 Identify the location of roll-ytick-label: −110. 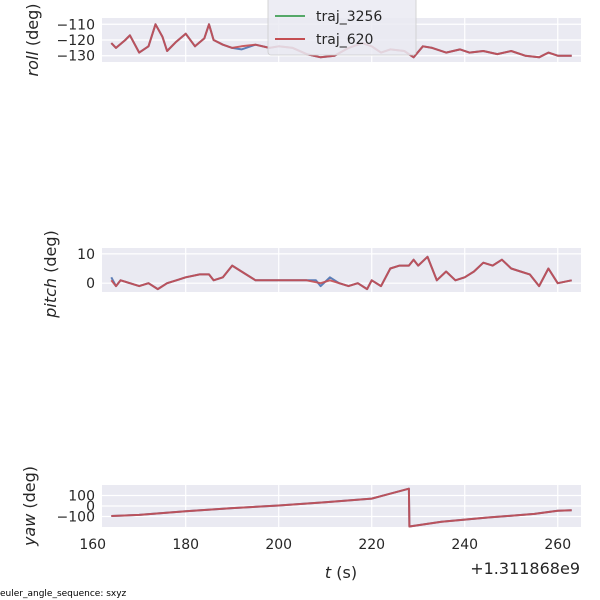
(76, 25).